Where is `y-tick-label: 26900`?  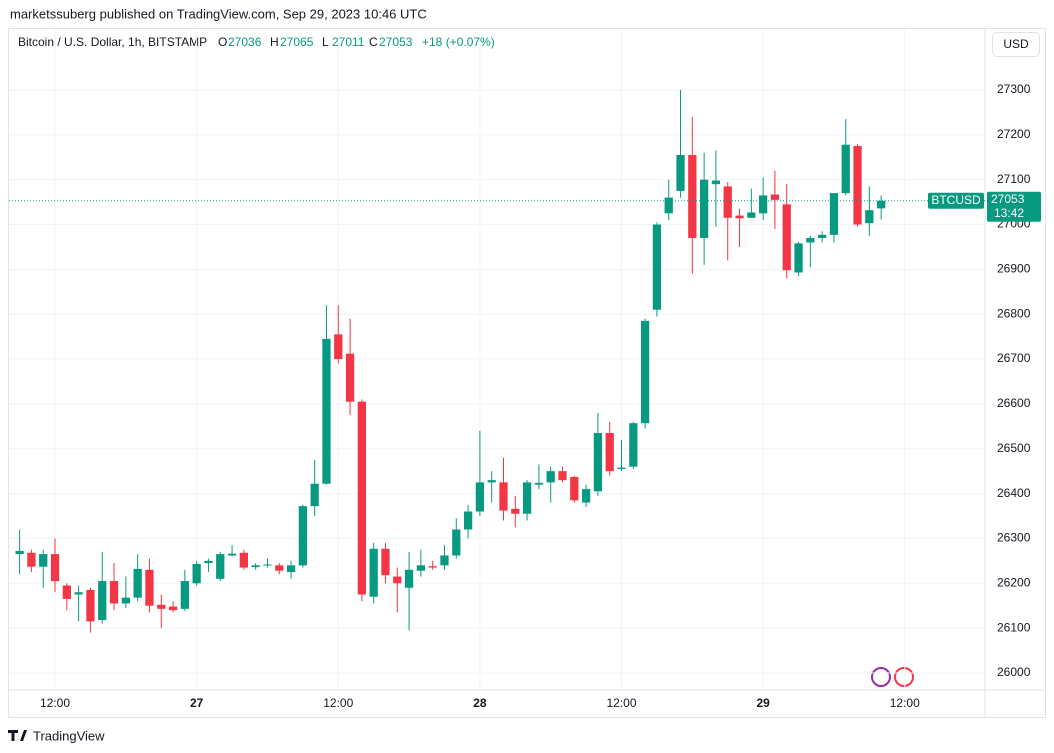 y-tick-label: 26900 is located at coordinates (1014, 269).